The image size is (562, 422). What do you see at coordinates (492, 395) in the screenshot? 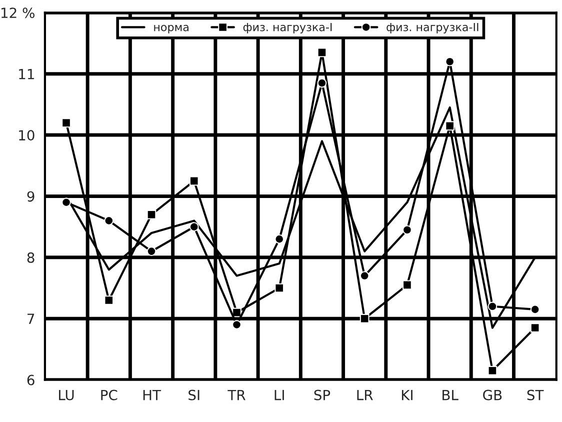
I see `x-tick-label: GB` at bounding box center [492, 395].